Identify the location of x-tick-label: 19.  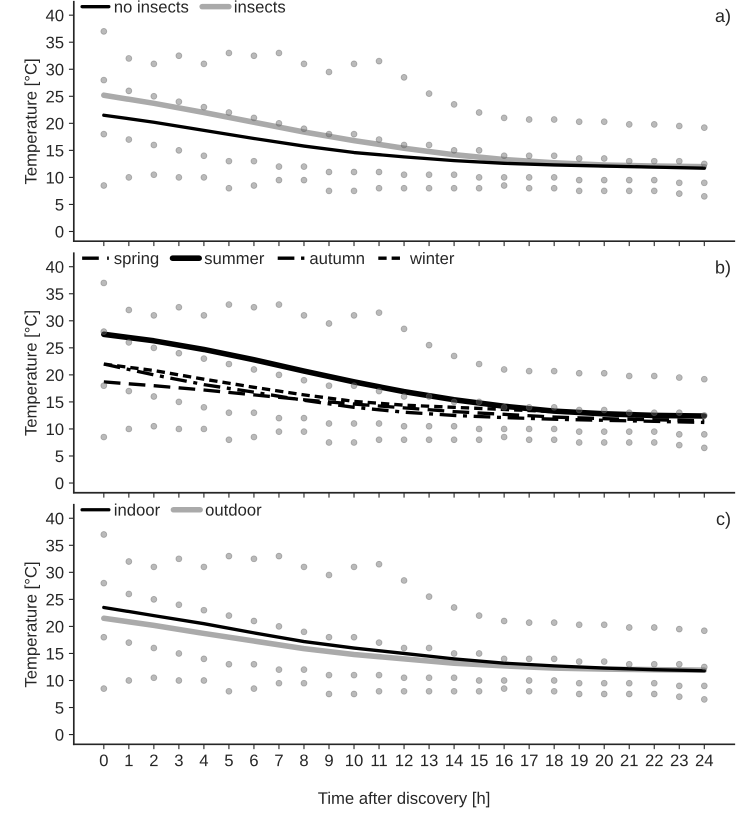
(579, 760).